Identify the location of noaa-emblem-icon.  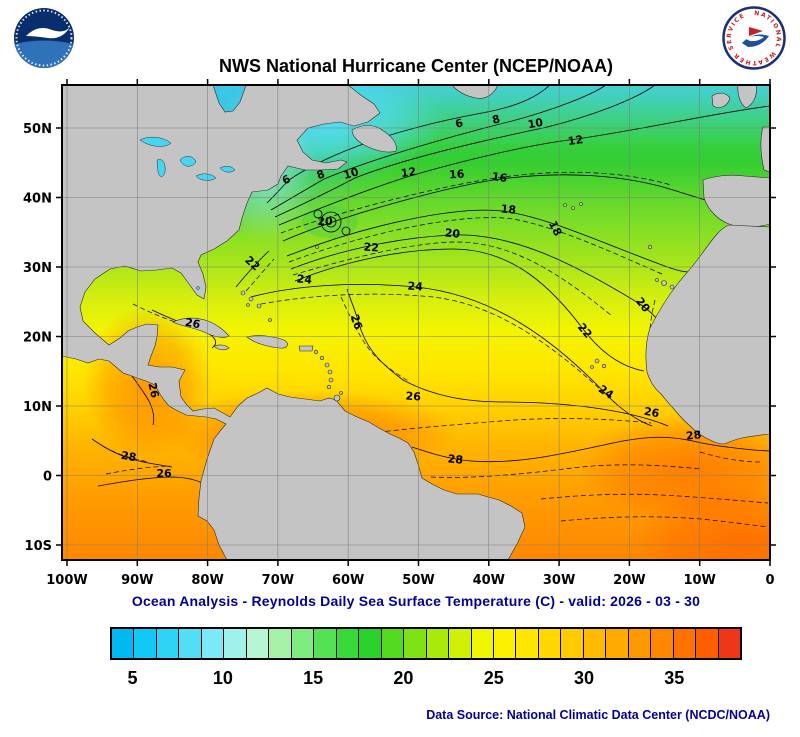
(44, 38).